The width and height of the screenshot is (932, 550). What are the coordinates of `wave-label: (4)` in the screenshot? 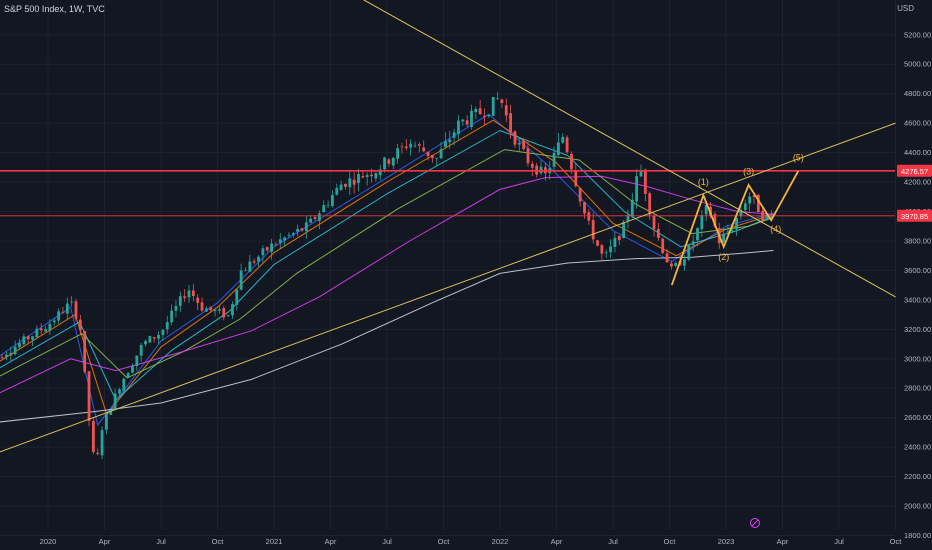 It's located at (775, 229).